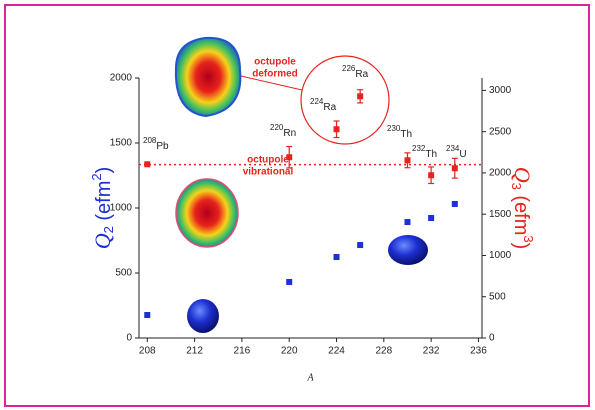 This screenshot has width=595, height=410. Describe the element at coordinates (268, 172) in the screenshot. I see `annotation: vibrational` at that location.